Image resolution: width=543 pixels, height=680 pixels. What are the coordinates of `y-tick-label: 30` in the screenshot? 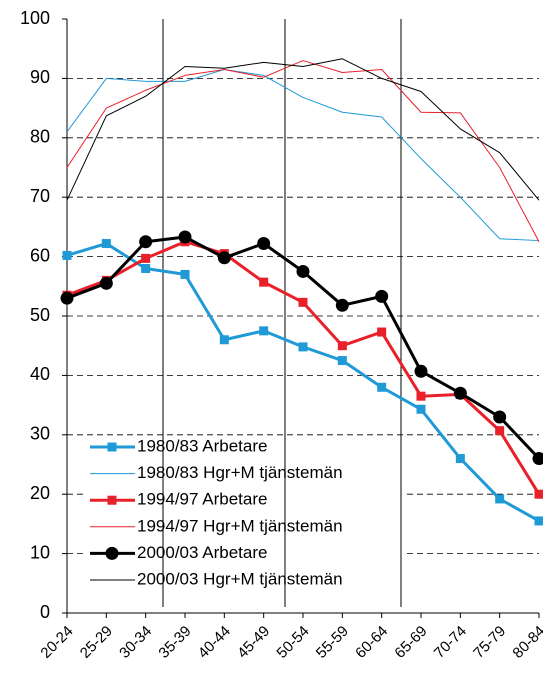 It's located at (40, 434).